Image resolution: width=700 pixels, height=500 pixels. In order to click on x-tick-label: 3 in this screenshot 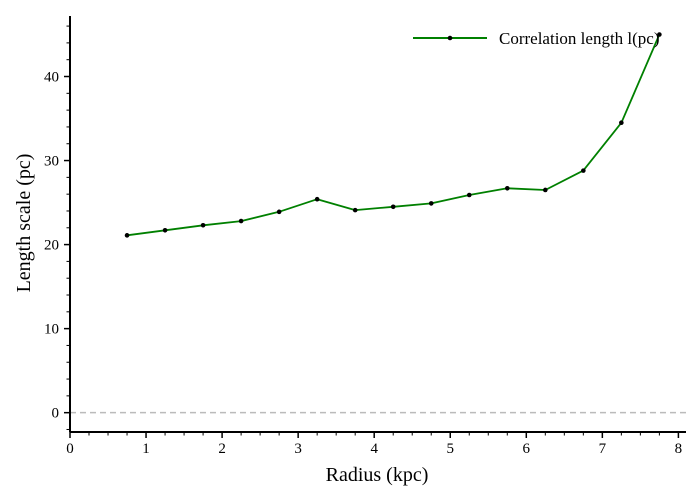, I will do `click(298, 449)`.